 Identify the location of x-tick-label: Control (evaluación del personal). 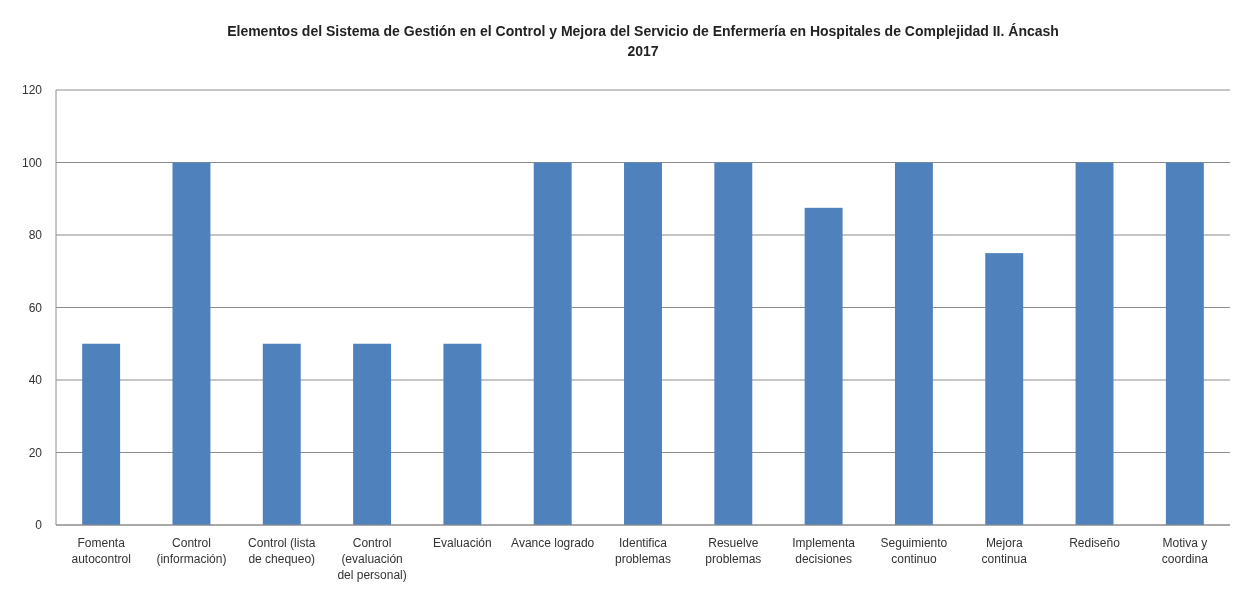
(372, 559).